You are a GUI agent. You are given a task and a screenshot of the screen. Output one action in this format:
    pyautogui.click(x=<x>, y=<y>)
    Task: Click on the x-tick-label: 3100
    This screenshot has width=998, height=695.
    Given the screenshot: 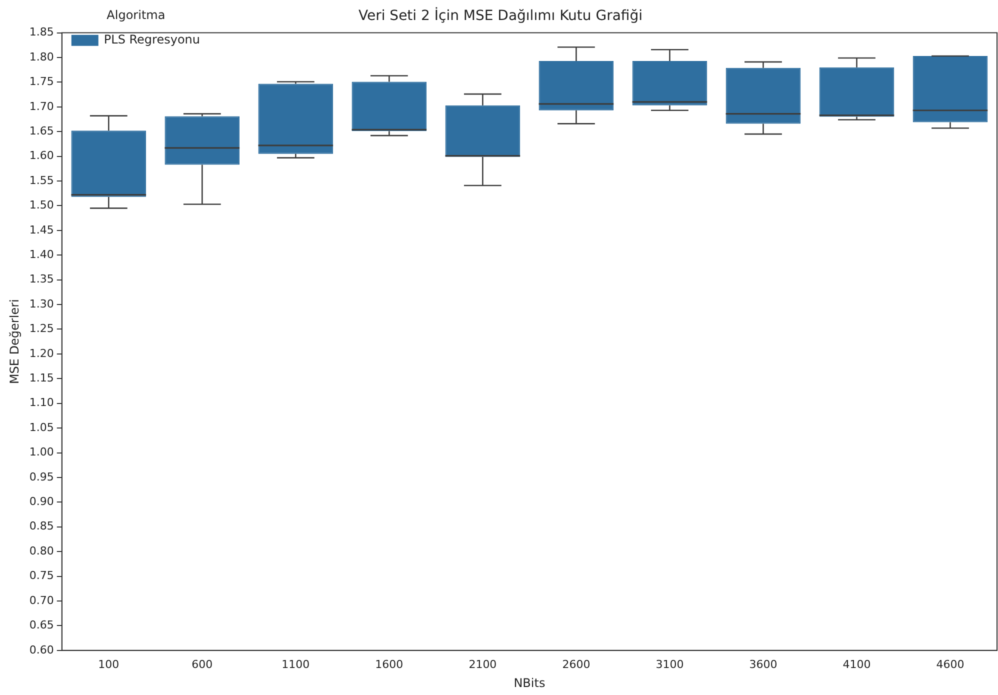 What is the action you would take?
    pyautogui.click(x=670, y=664)
    